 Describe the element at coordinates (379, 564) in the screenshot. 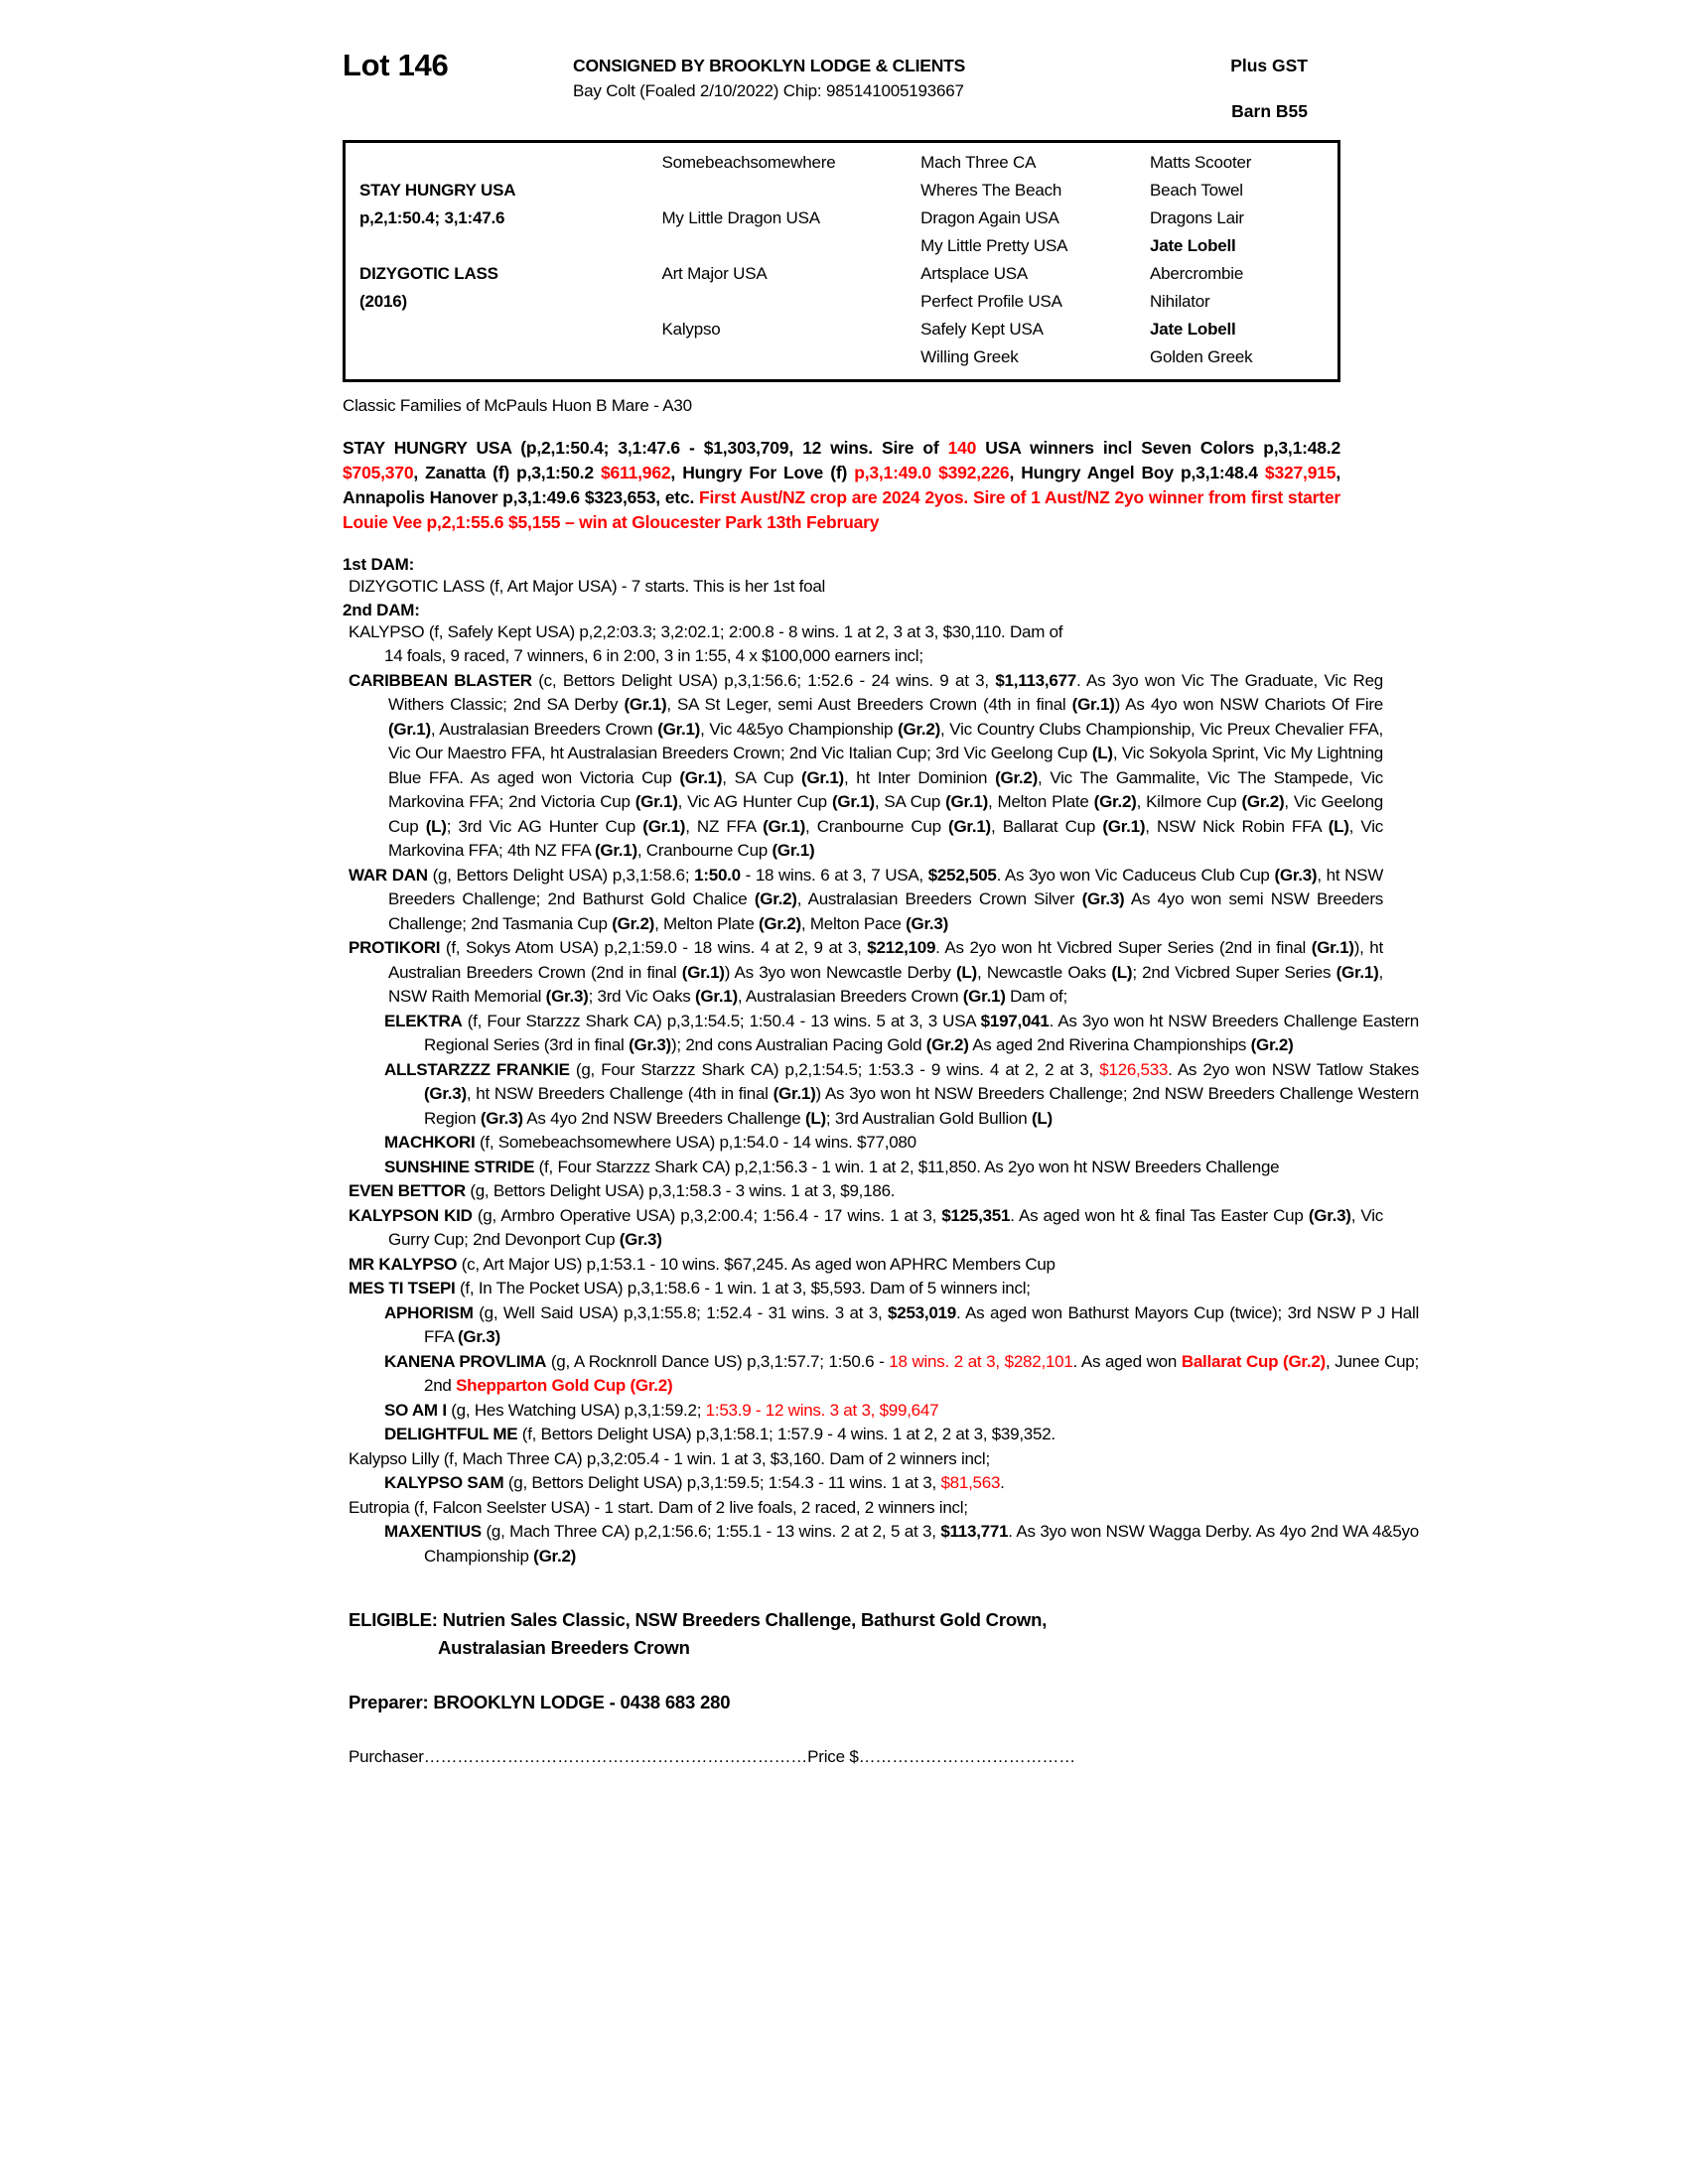

I see `first-dam-heading: 1st DAM:` at that location.